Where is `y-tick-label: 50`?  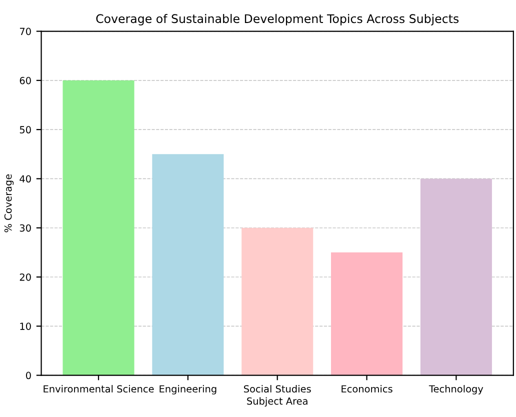
y-tick-label: 50 is located at coordinates (25, 130).